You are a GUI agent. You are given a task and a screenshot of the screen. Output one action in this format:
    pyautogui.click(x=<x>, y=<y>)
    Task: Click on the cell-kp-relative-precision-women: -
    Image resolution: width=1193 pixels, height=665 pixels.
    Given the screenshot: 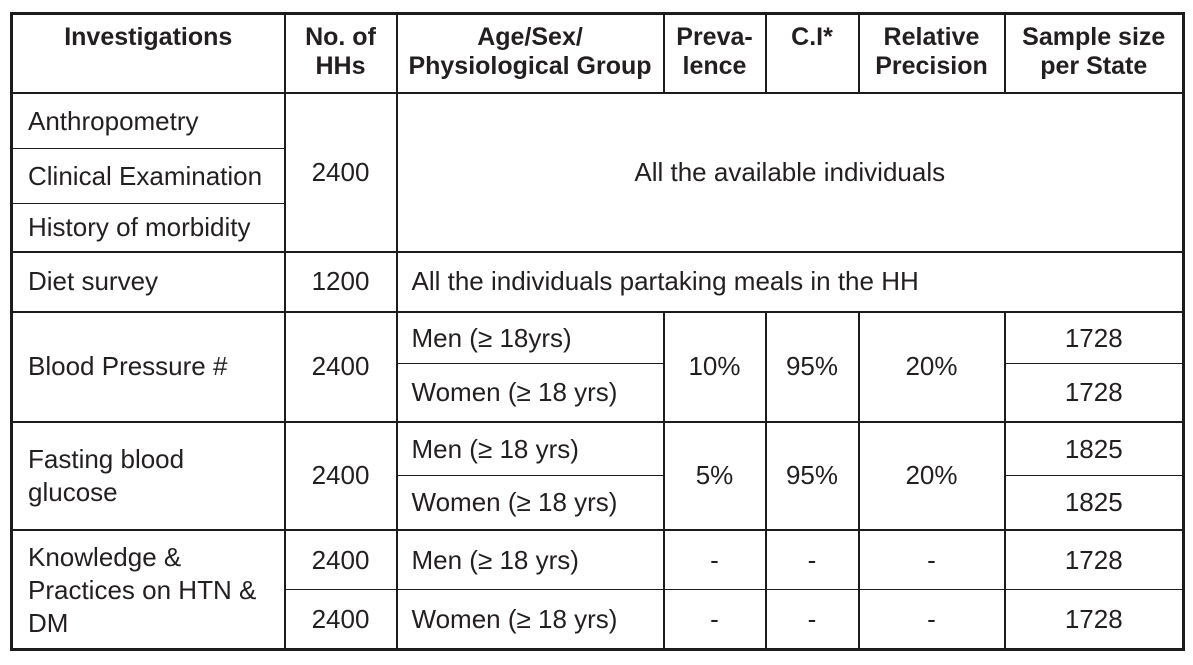 What is the action you would take?
    pyautogui.click(x=931, y=620)
    